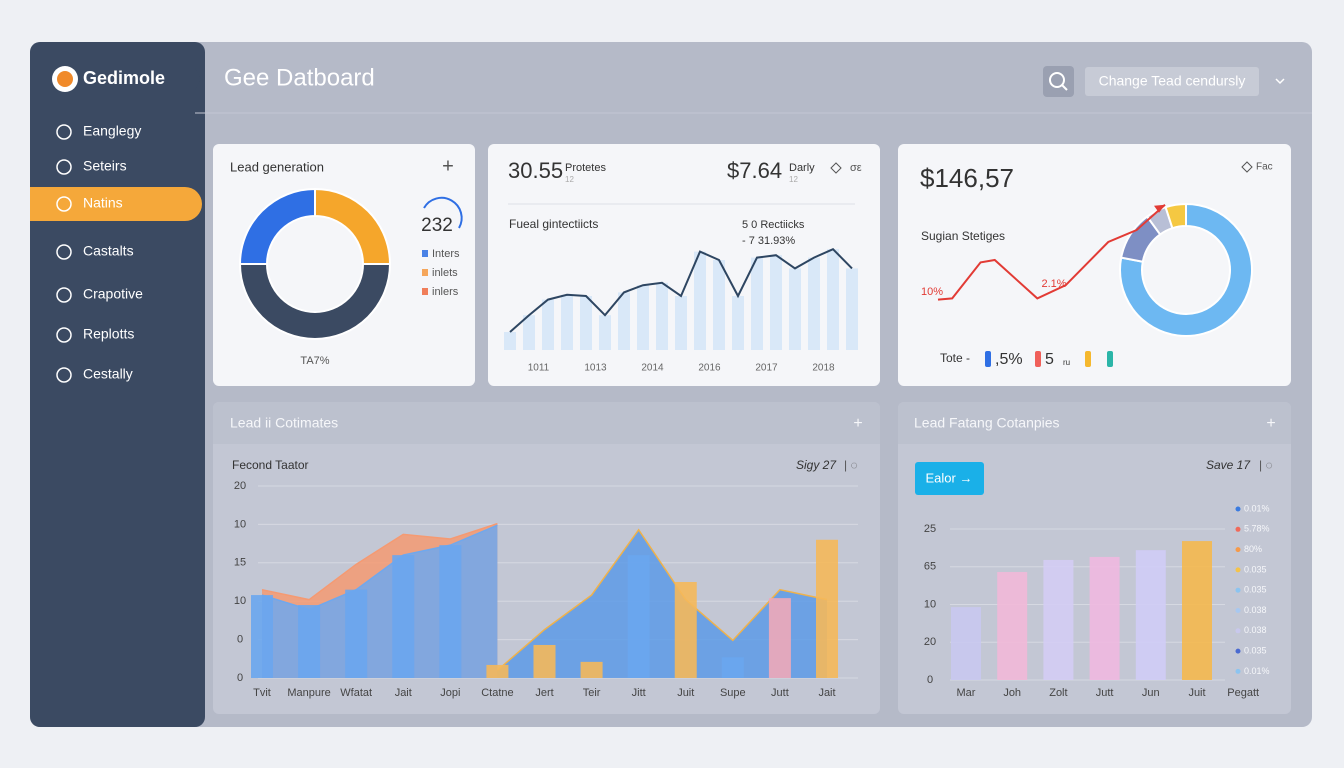 The width and height of the screenshot is (1344, 768). What do you see at coordinates (240, 678) in the screenshot?
I see `y-tick-label: 0` at bounding box center [240, 678].